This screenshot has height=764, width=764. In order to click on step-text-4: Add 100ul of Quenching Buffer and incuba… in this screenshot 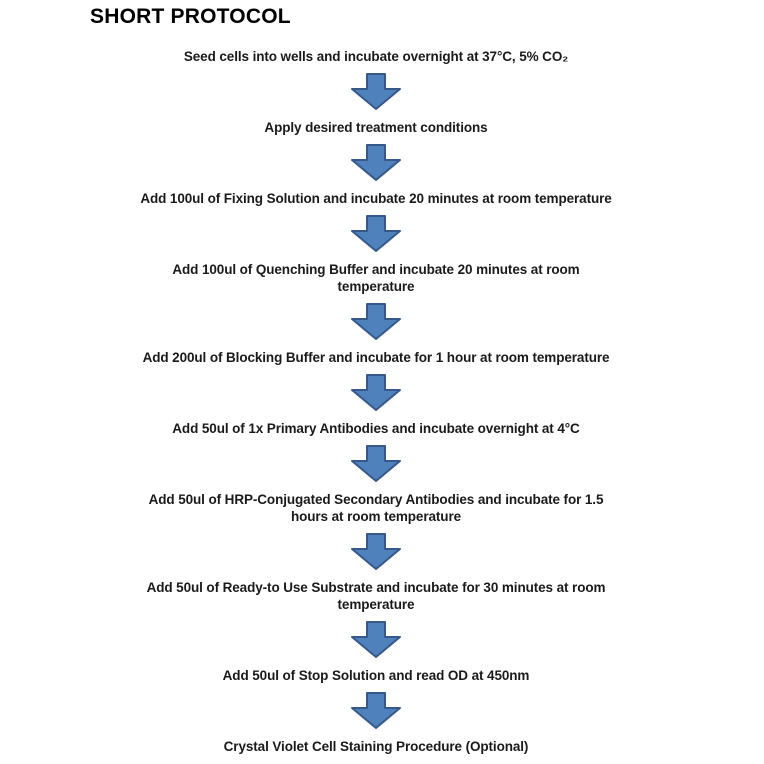, I will do `click(376, 278)`.